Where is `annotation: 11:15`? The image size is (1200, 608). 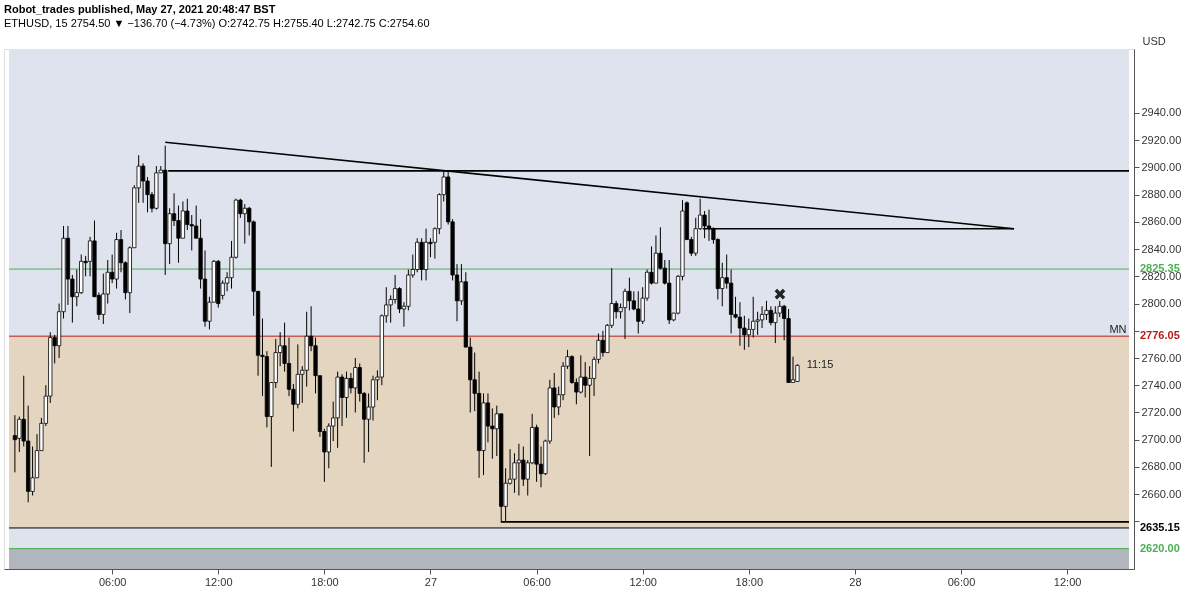 annotation: 11:15 is located at coordinates (820, 364).